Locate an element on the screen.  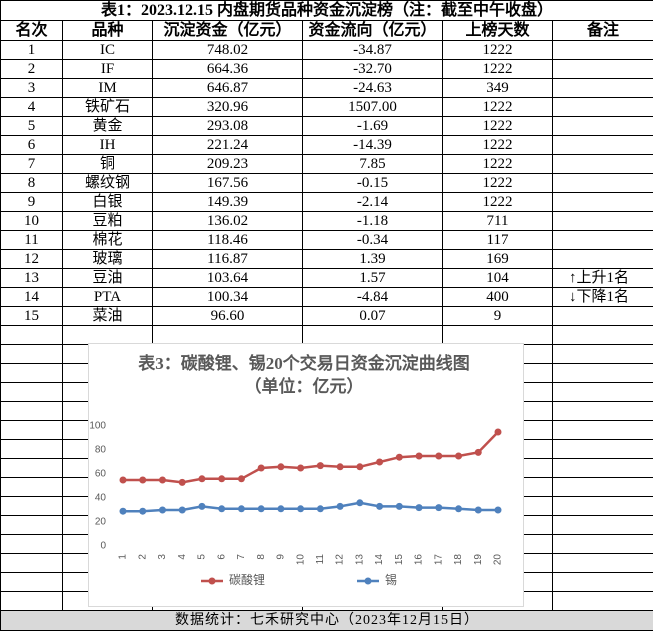
cell: IM is located at coordinates (108, 88).